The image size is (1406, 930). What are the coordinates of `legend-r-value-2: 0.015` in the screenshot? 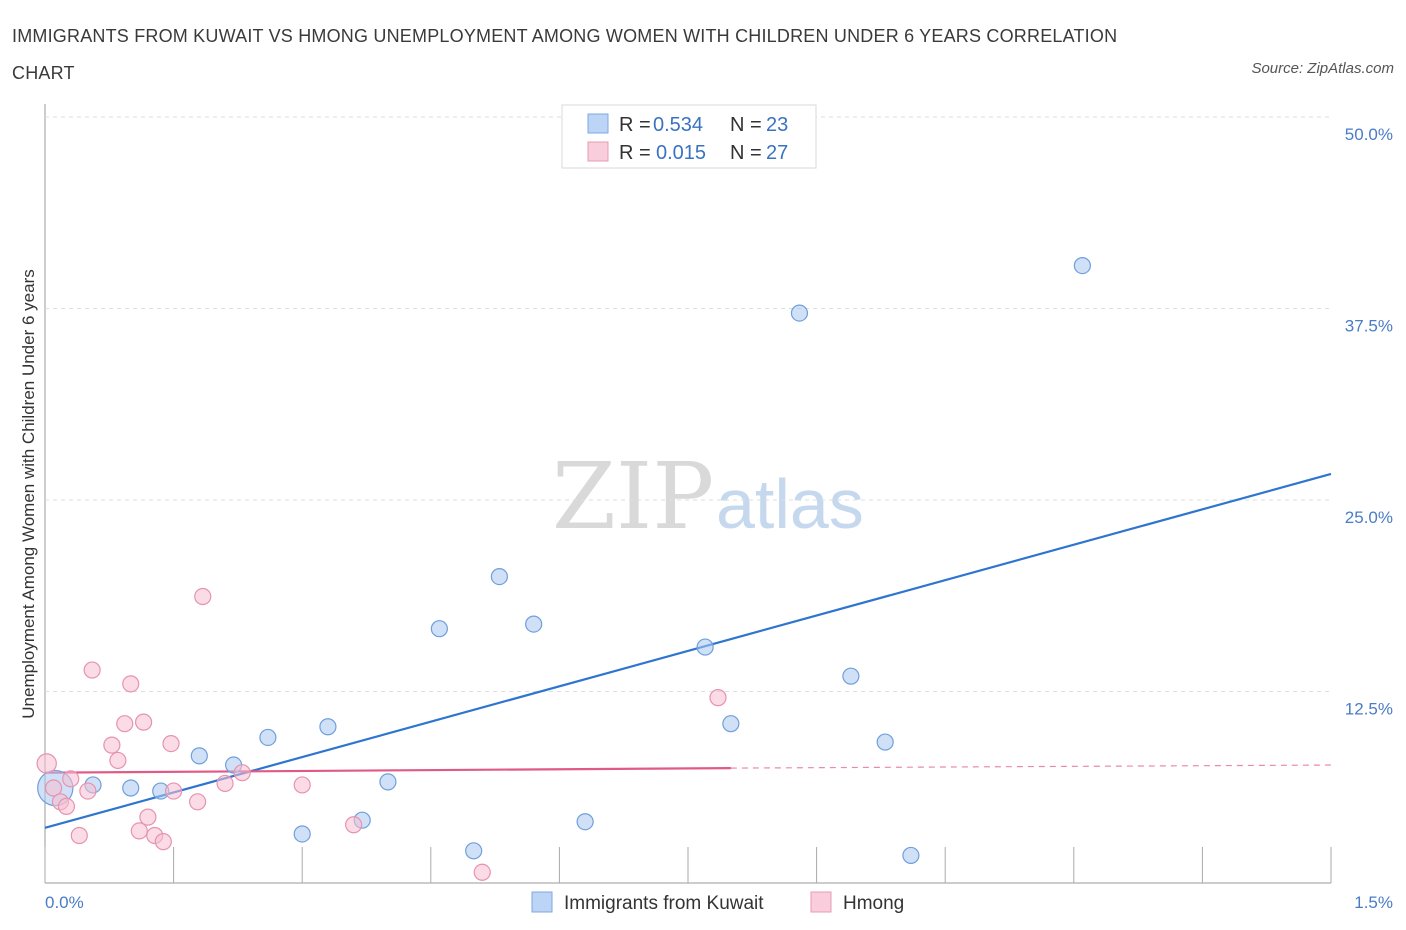 It's located at (681, 153).